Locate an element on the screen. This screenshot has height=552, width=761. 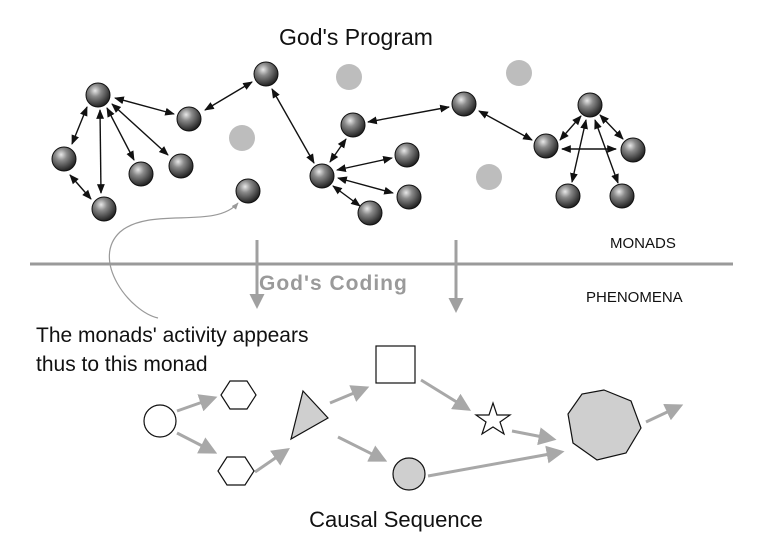
phenomenon-circle is located at coordinates (160, 421).